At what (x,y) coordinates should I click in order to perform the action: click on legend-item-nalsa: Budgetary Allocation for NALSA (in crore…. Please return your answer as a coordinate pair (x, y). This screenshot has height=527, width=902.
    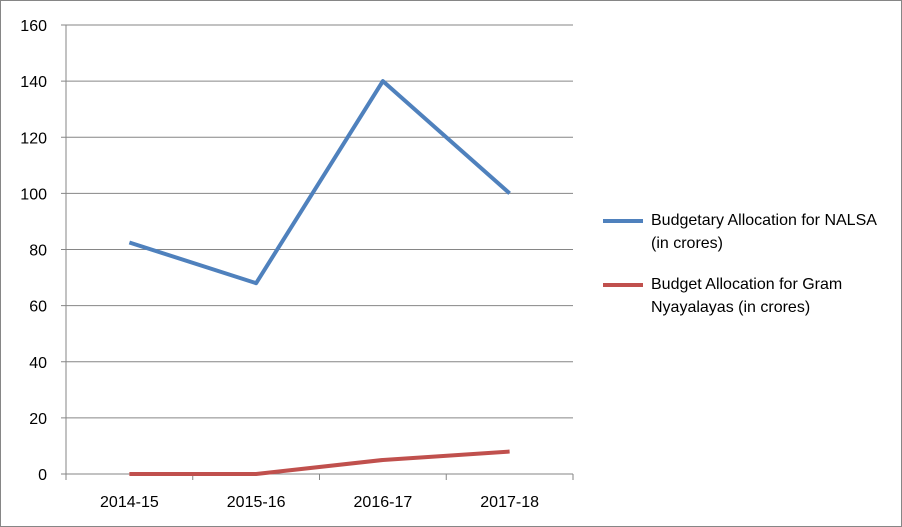
    Looking at the image, I should click on (748, 232).